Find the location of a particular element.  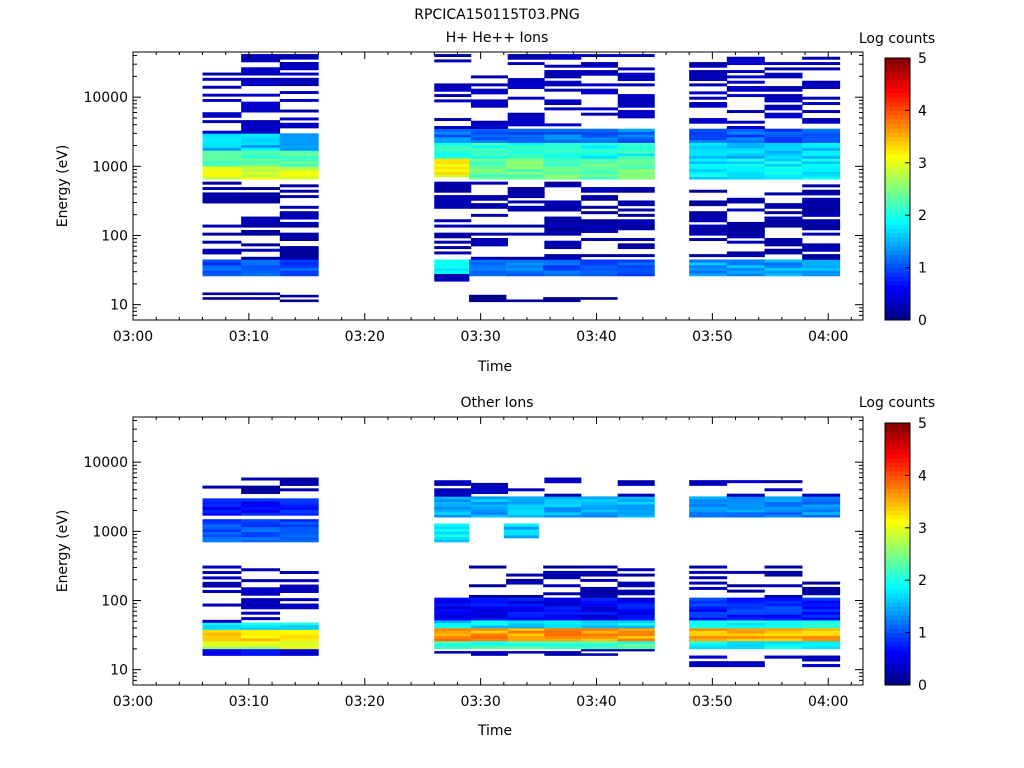

y-tick-label: 10 is located at coordinates (119, 306).